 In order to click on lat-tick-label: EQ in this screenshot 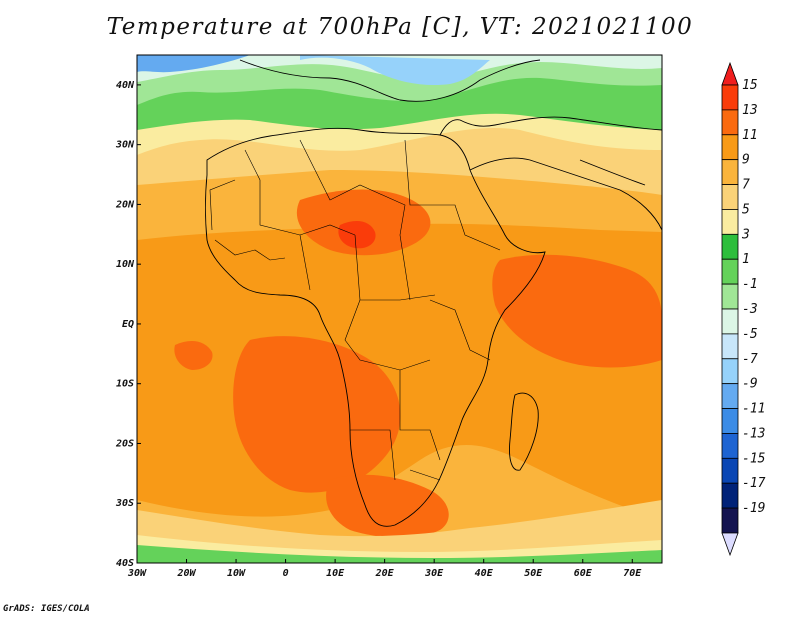, I will do `click(128, 324)`.